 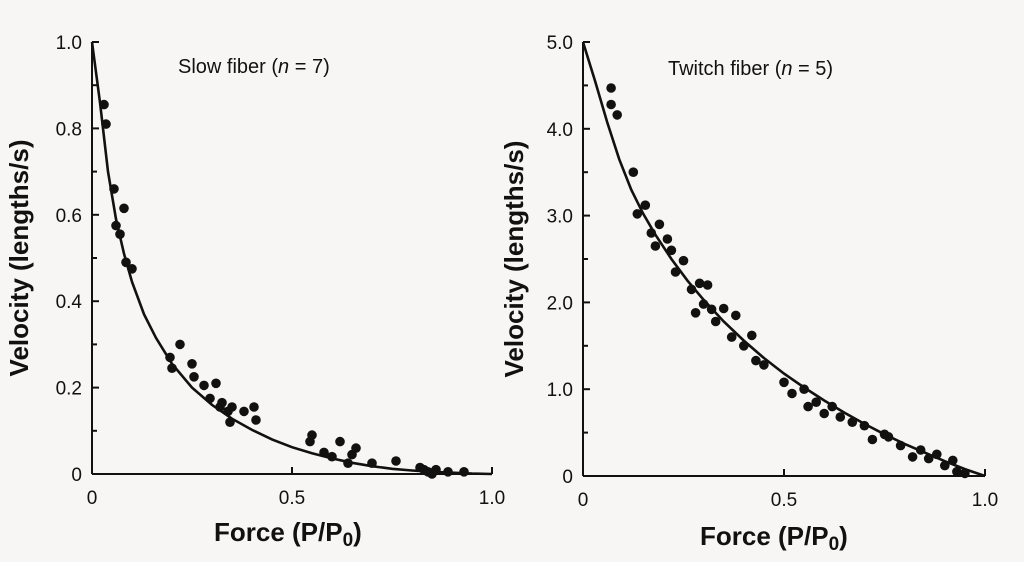 What do you see at coordinates (254, 67) in the screenshot?
I see `chart-title: Slow fiber (n = 7)` at bounding box center [254, 67].